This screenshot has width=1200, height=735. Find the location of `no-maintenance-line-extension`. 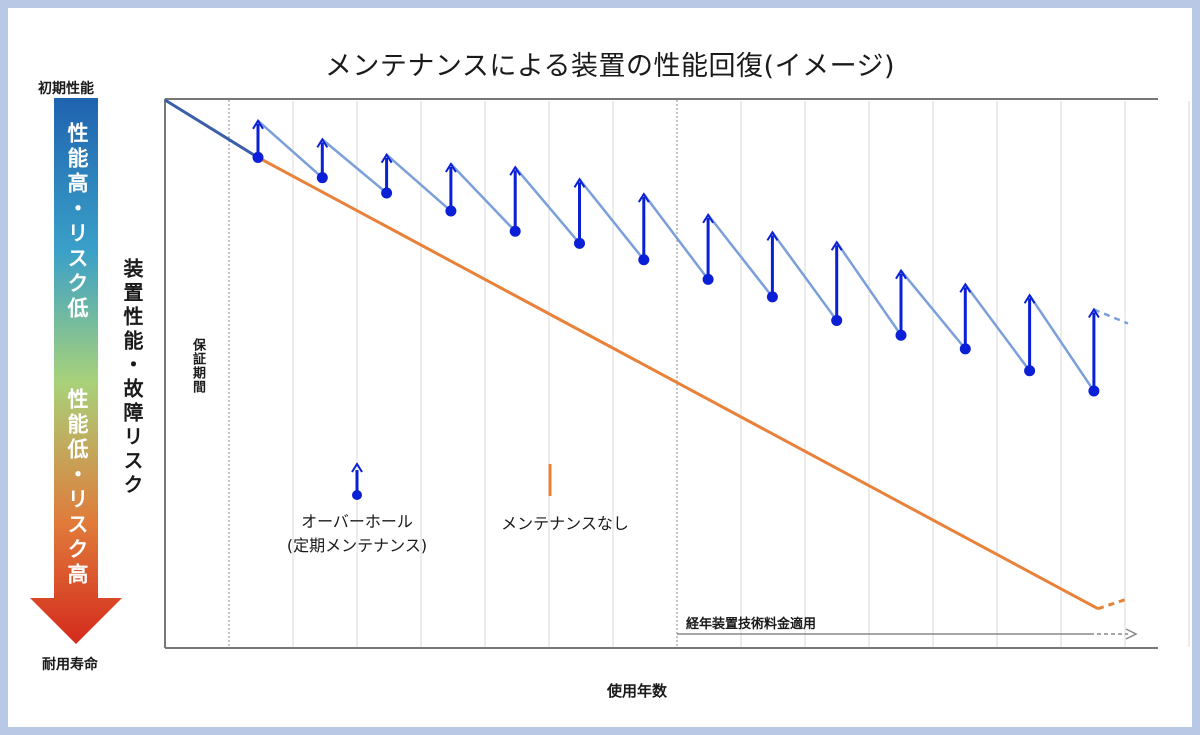

no-maintenance-line-extension is located at coordinates (1113, 604).